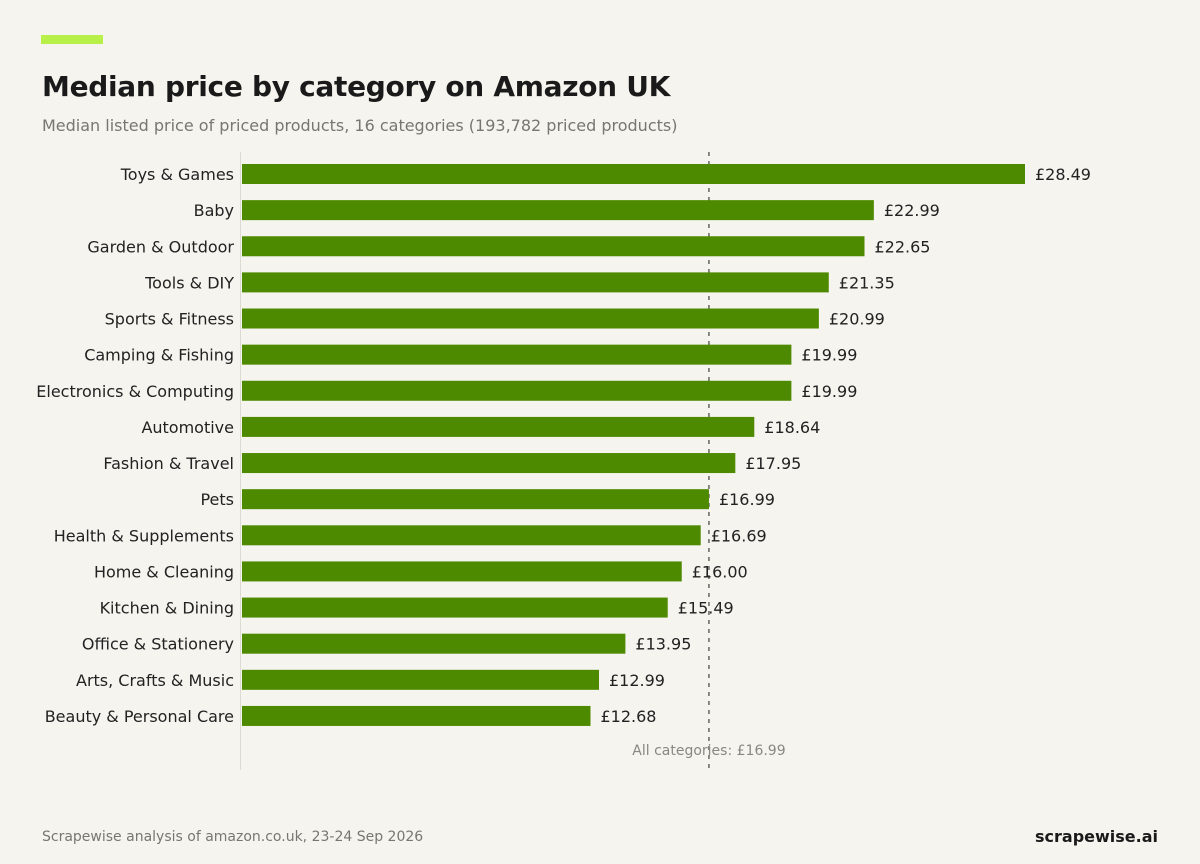  Describe the element at coordinates (164, 571) in the screenshot. I see `category-label: Home & Cleaning` at that location.